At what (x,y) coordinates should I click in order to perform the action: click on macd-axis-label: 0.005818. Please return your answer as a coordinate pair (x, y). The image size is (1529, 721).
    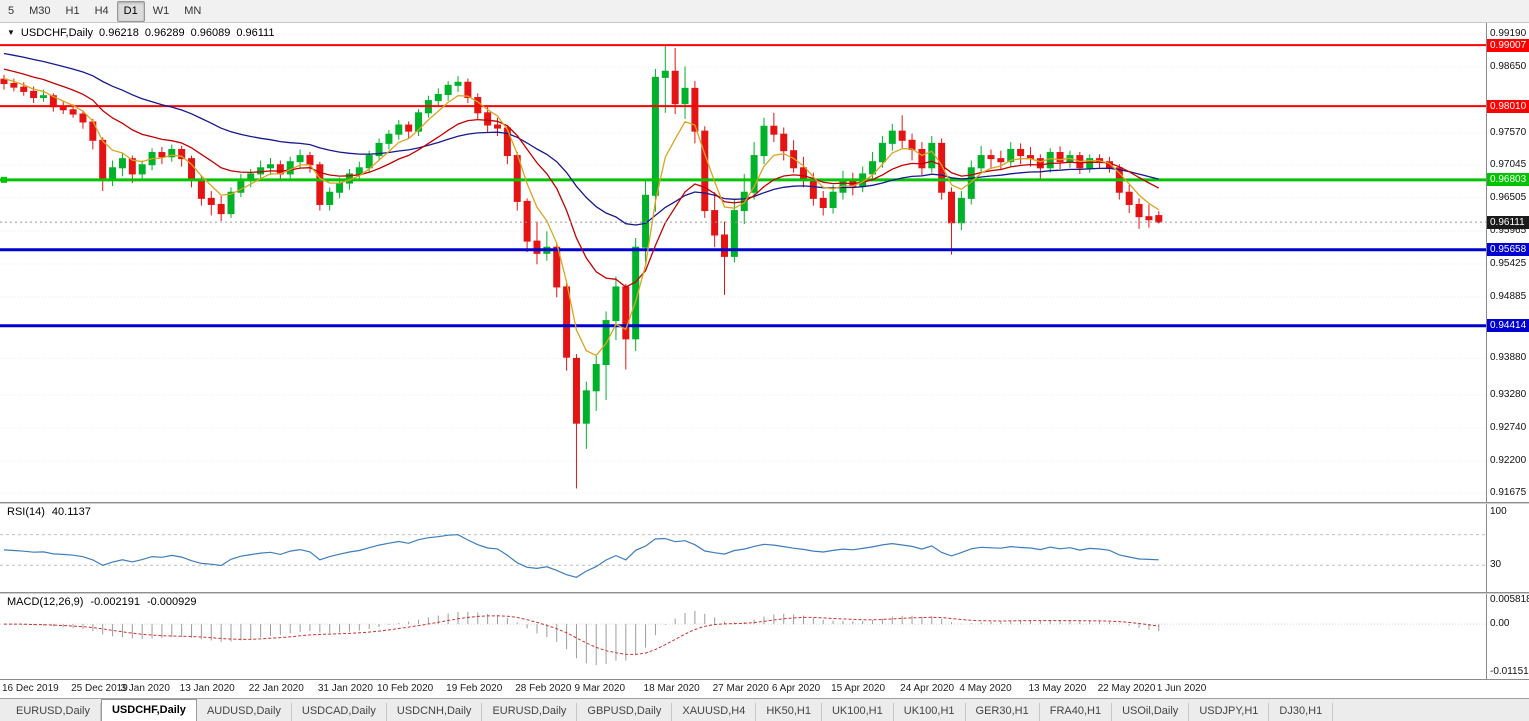
    Looking at the image, I should click on (1509, 600).